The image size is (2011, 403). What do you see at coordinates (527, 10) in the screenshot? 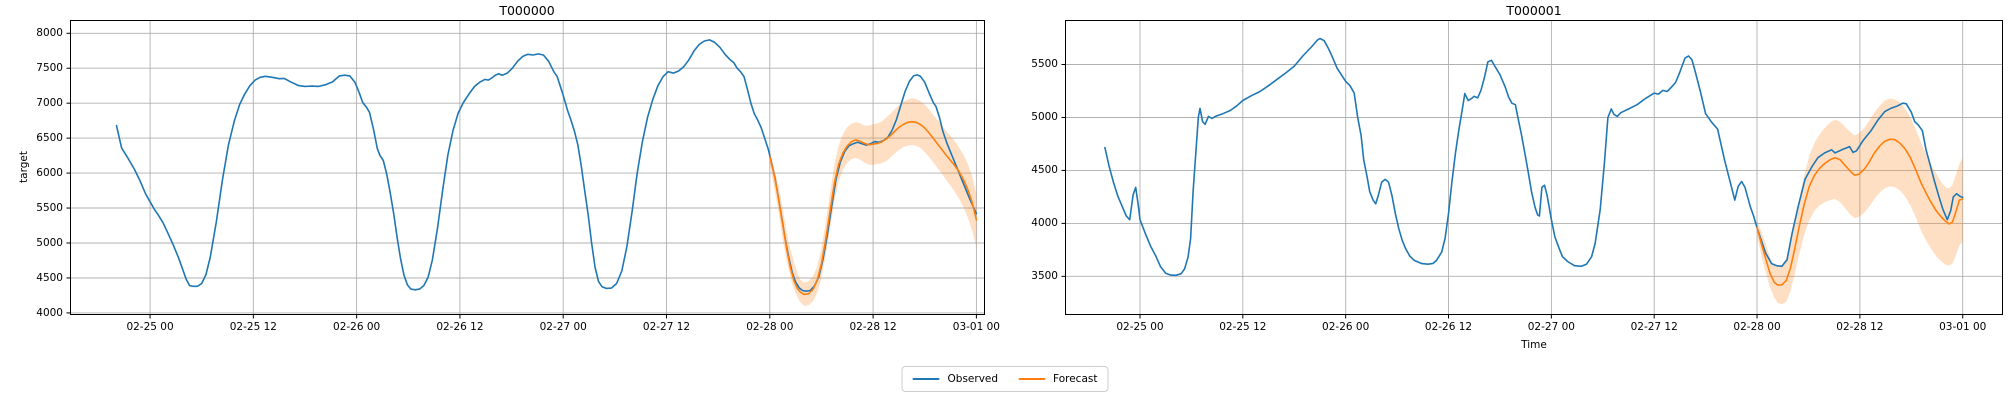
I see `chart-title-left: T000000` at bounding box center [527, 10].